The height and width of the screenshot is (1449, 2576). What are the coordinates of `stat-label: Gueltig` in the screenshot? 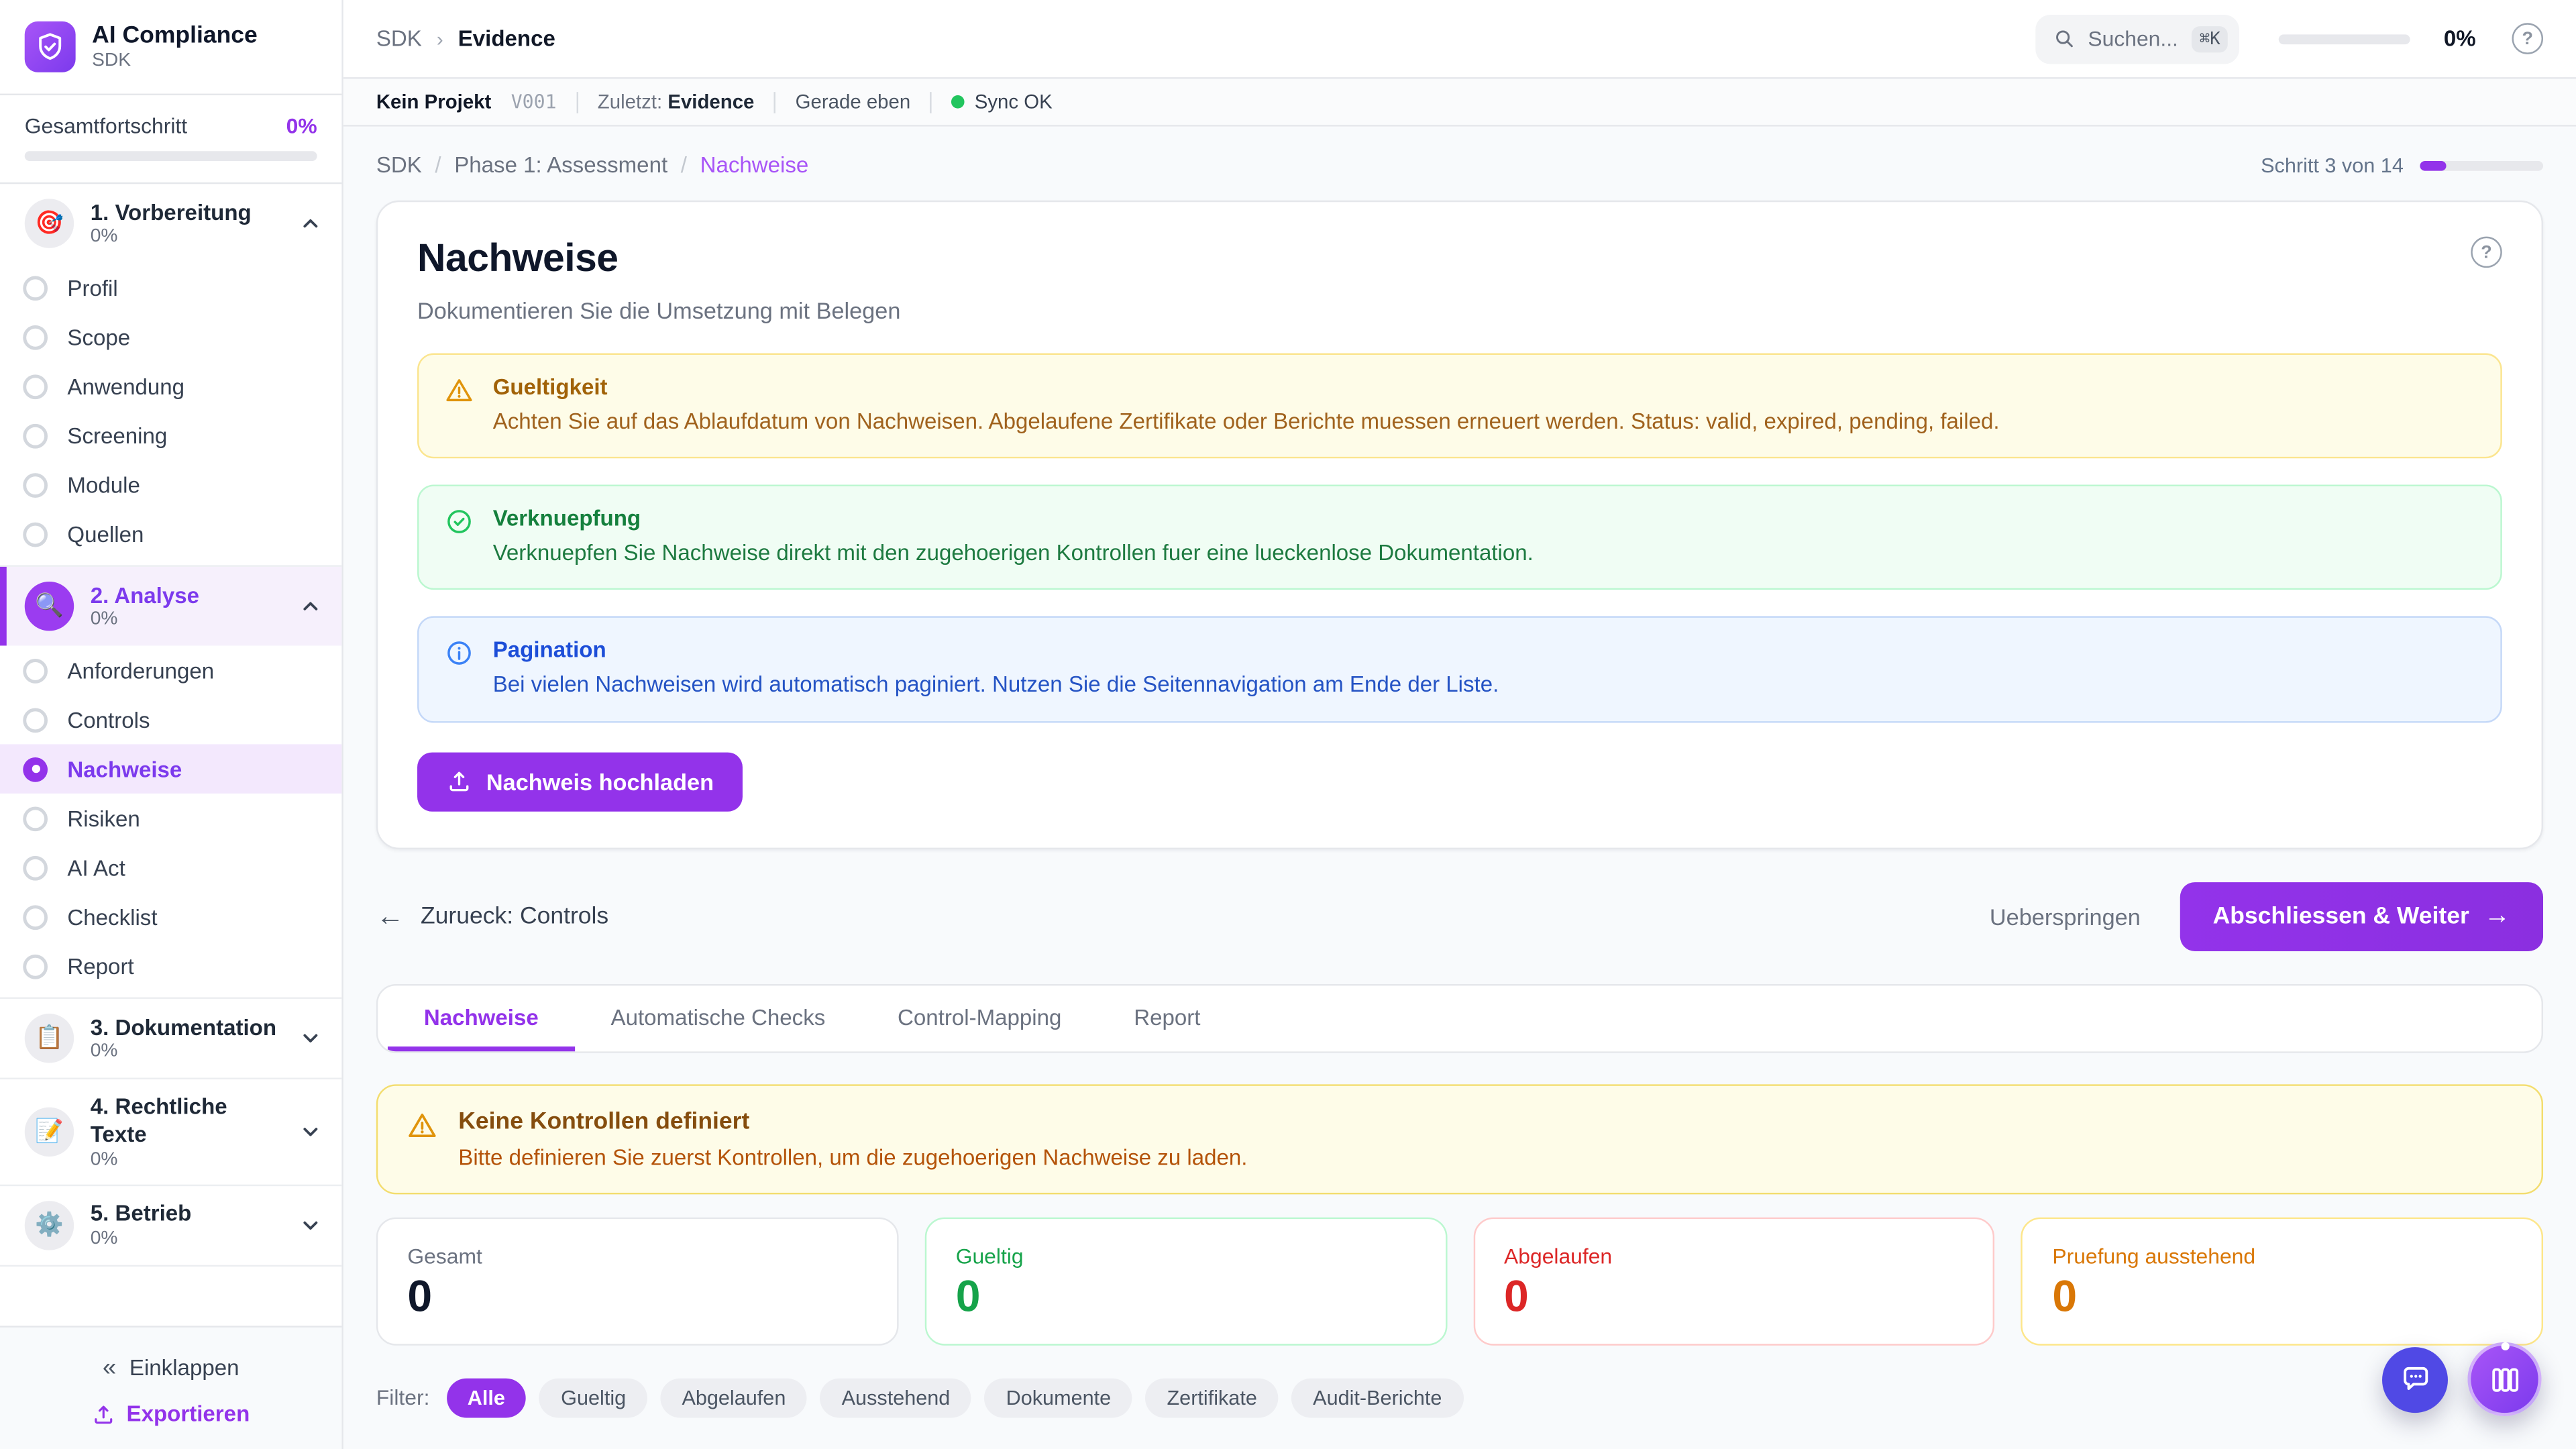 It's located at (989, 1255).